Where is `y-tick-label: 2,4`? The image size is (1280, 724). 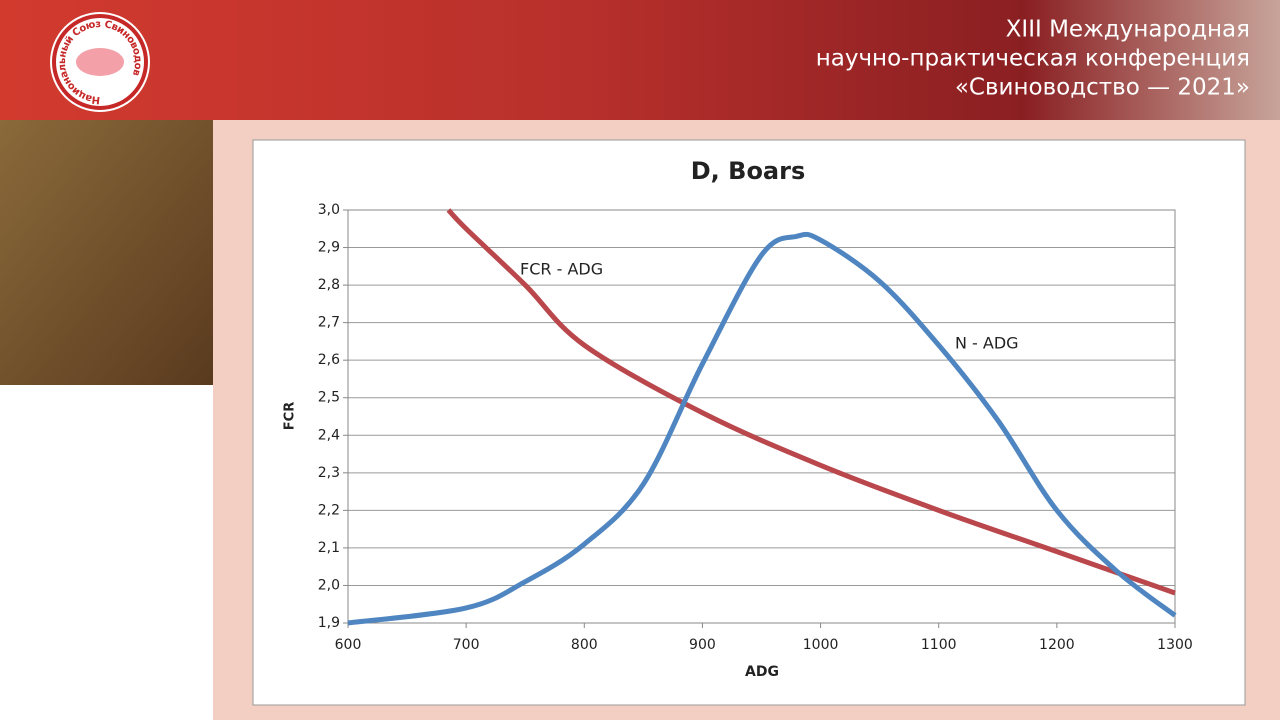 y-tick-label: 2,4 is located at coordinates (329, 435).